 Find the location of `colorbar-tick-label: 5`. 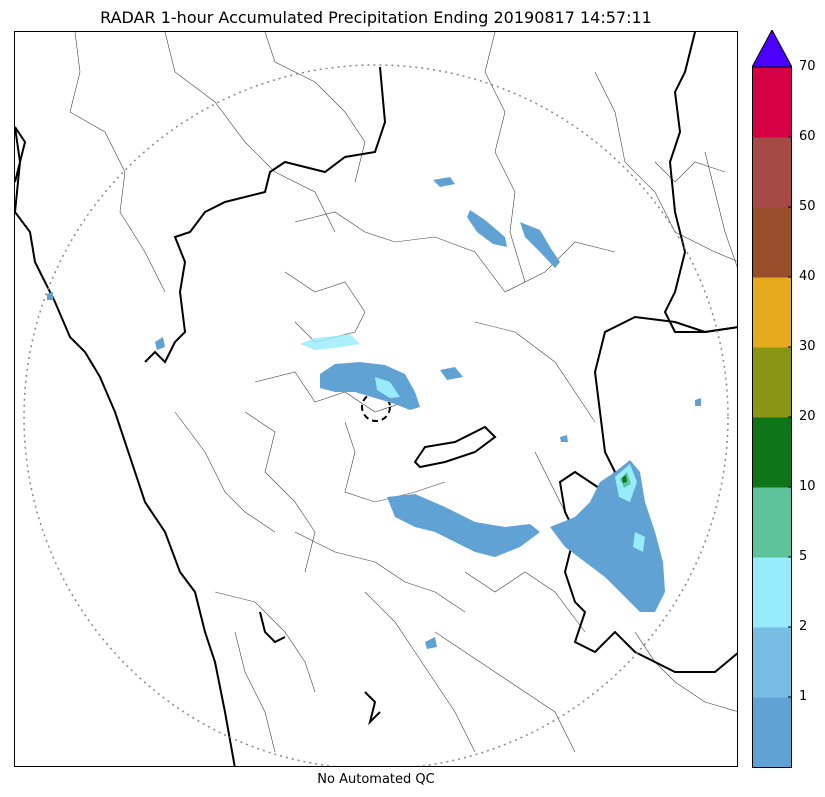

colorbar-tick-label: 5 is located at coordinates (803, 556).